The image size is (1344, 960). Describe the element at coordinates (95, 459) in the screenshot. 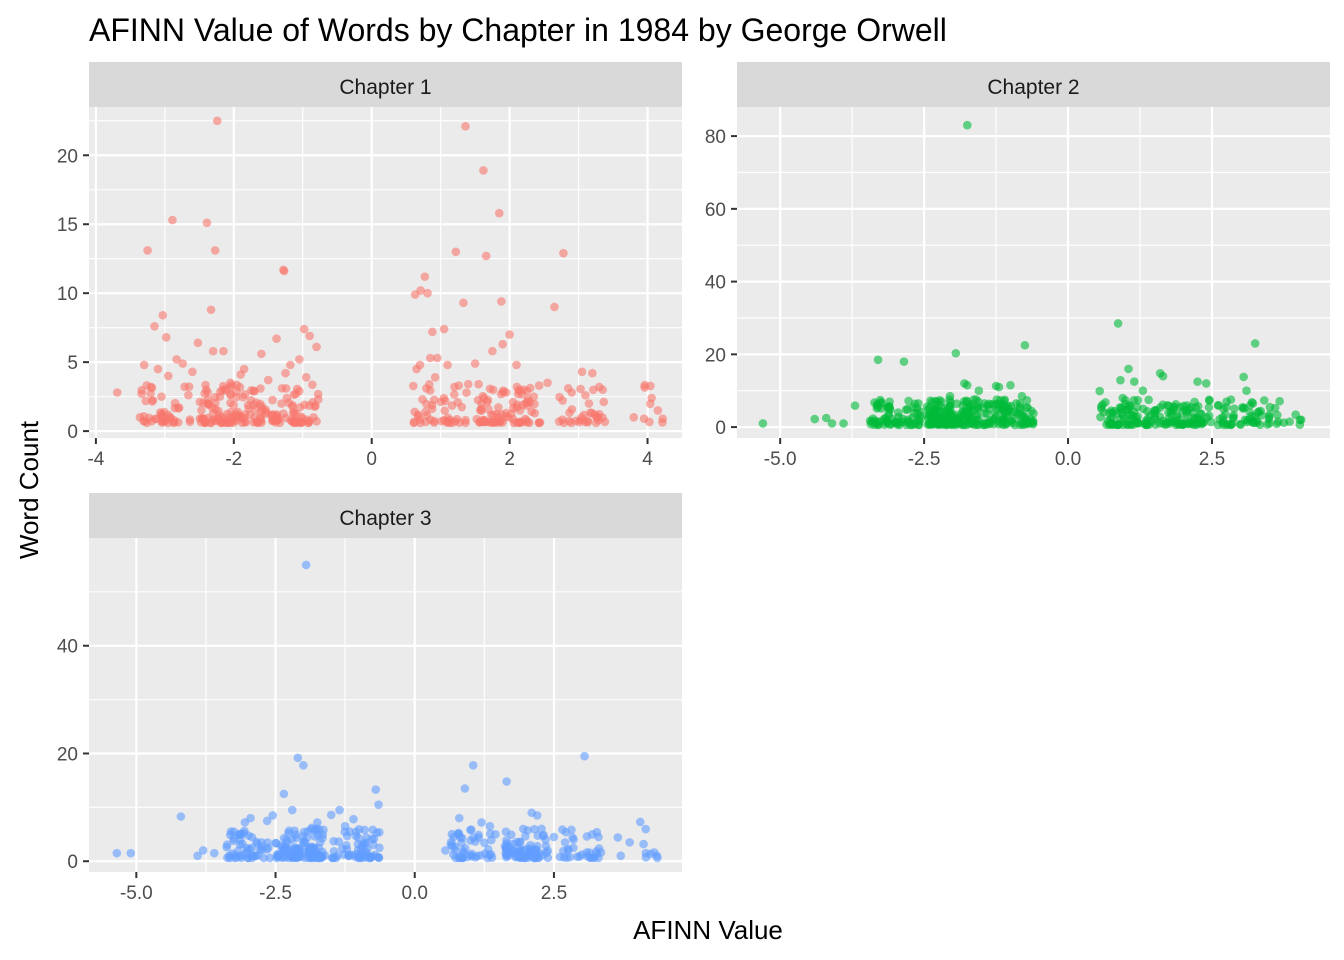

I see `x-tick-label: -4` at that location.